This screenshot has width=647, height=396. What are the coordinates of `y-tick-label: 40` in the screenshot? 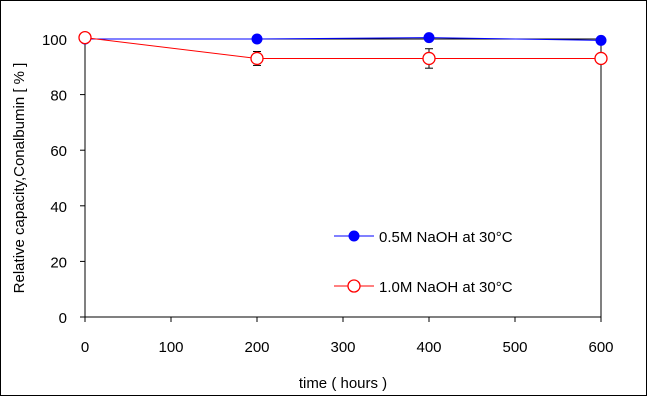 It's located at (58, 207).